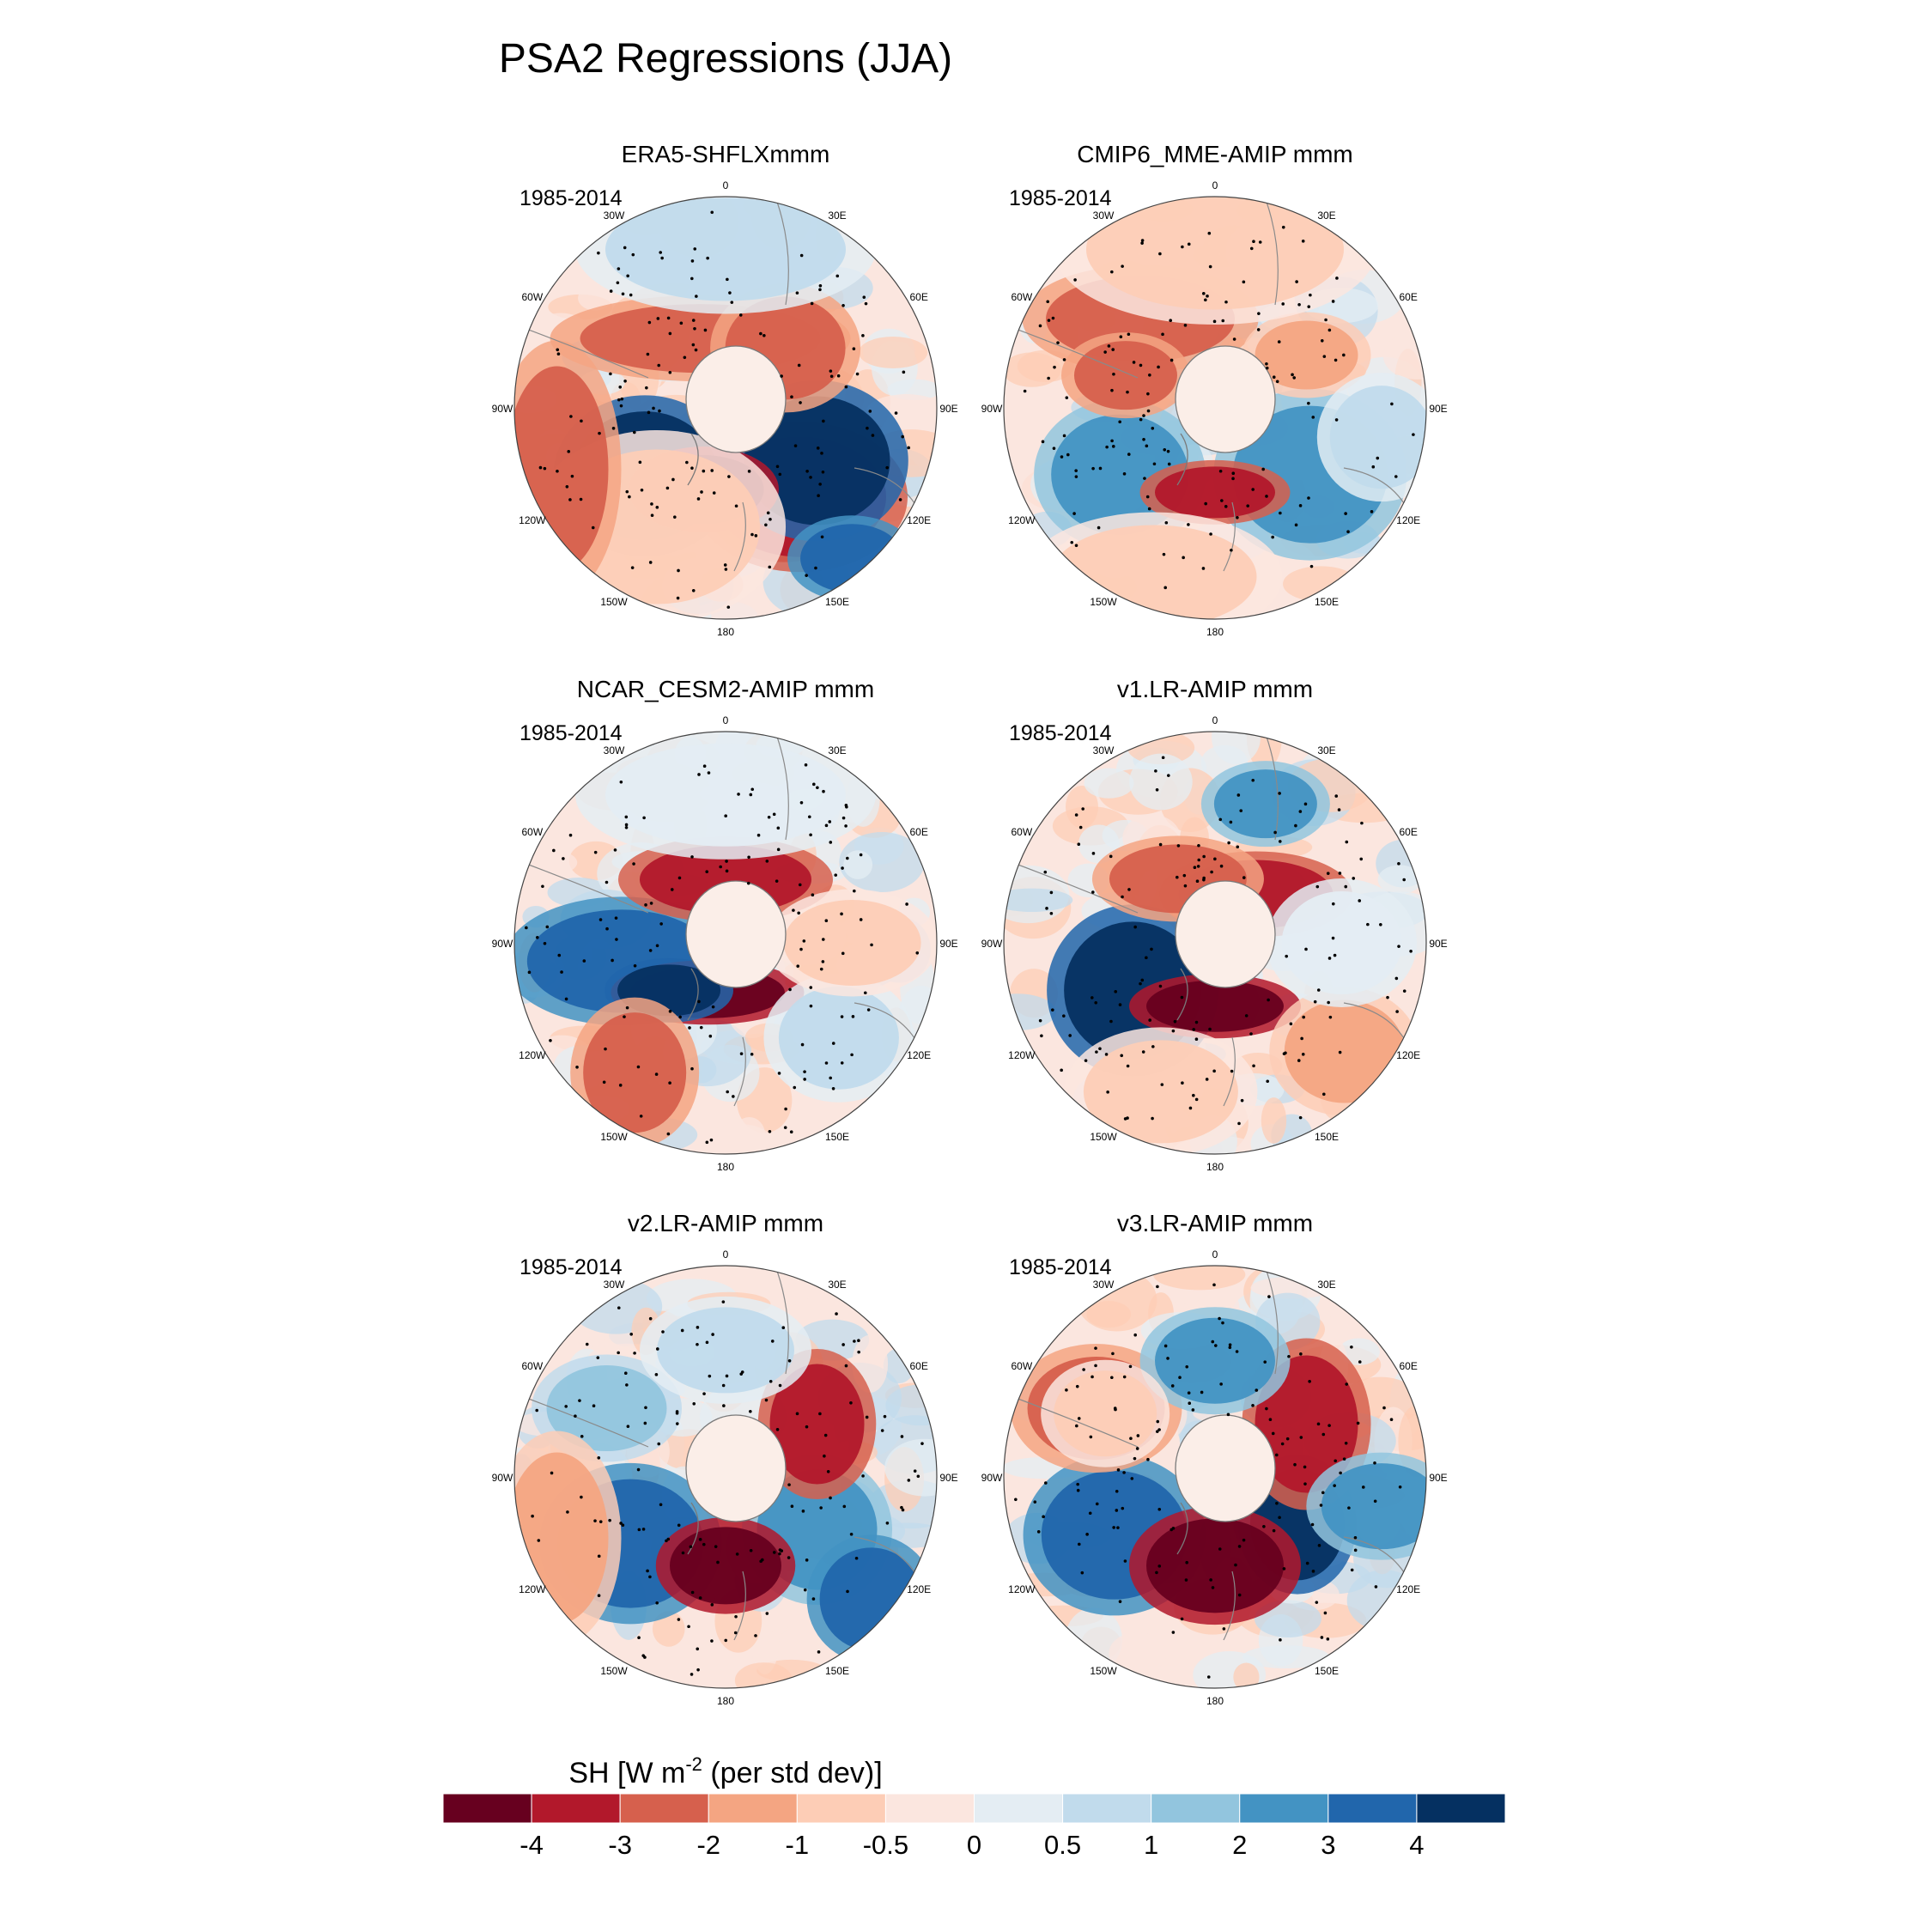 The image size is (1932, 1932). I want to click on colorbar-tick-label: 0.5, so click(1063, 1845).